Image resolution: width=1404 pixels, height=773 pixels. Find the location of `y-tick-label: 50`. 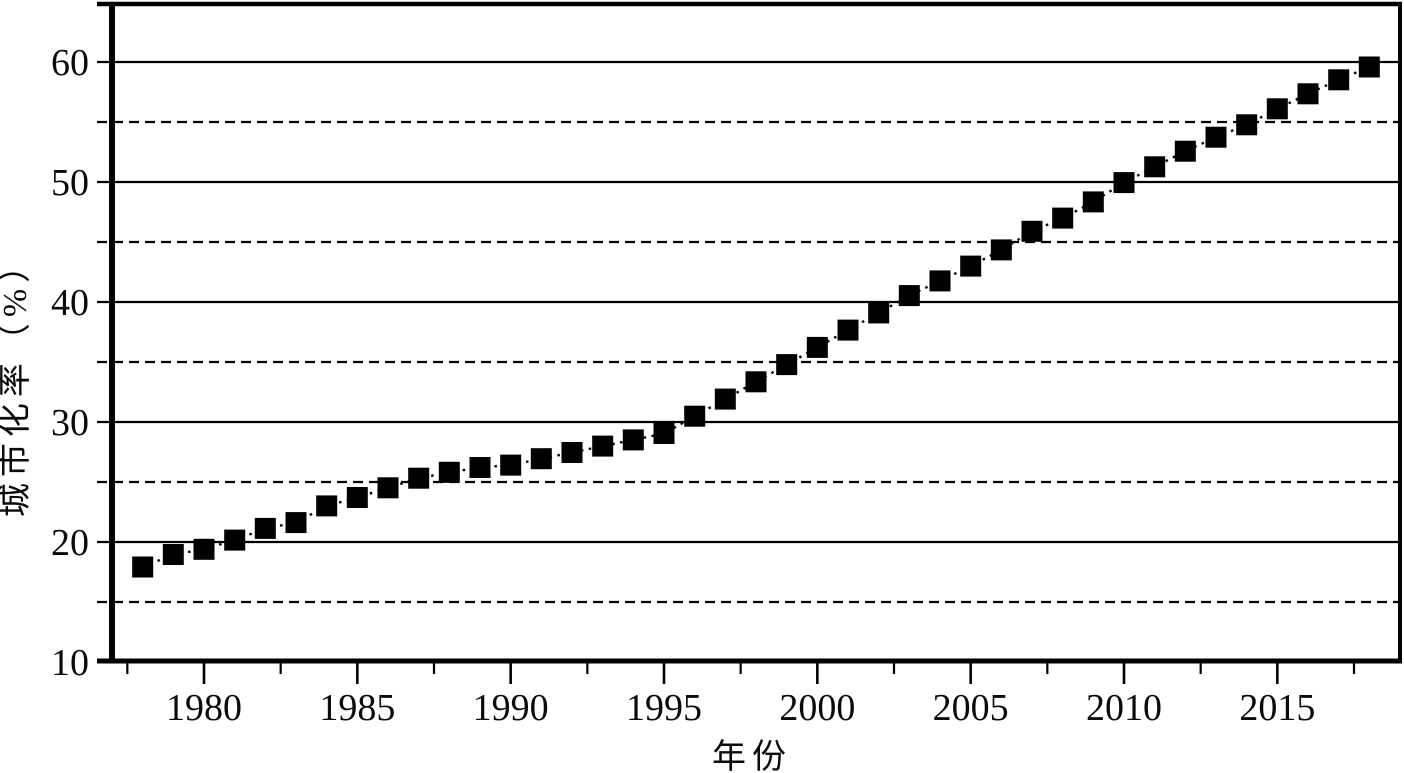

y-tick-label: 50 is located at coordinates (70, 183).